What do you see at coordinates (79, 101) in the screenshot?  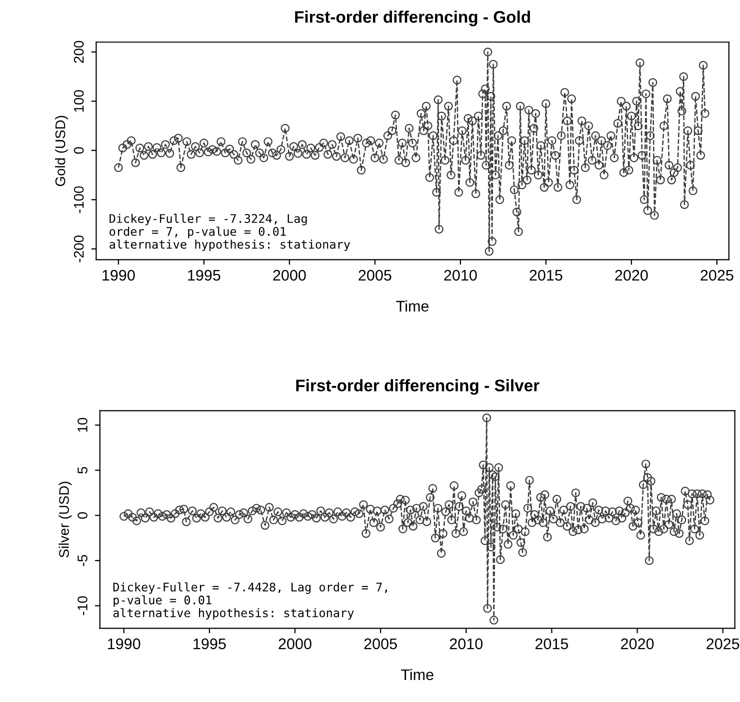 I see `y-tick-label: 100` at bounding box center [79, 101].